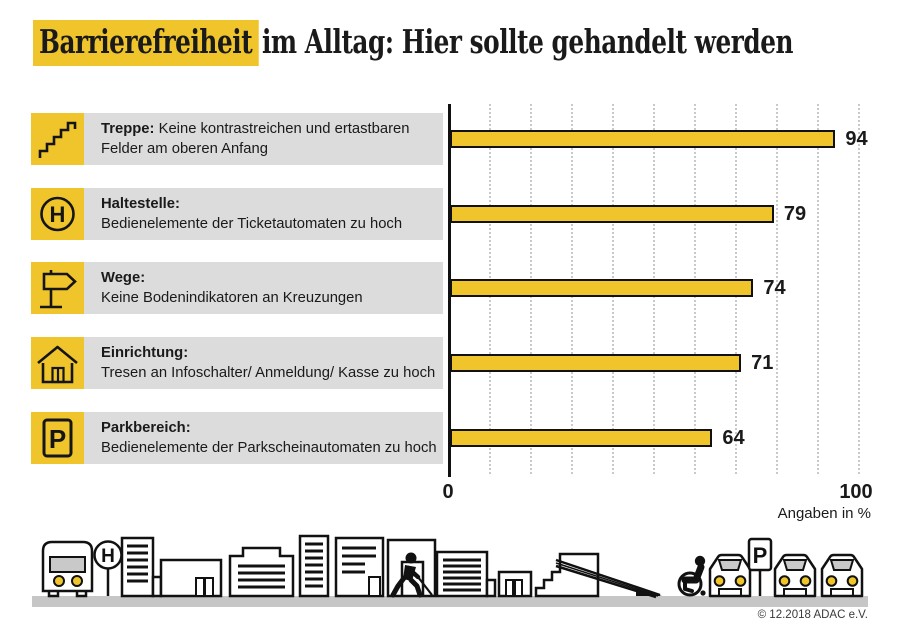 The image size is (900, 637). I want to click on x-axis-label-min: 0, so click(448, 492).